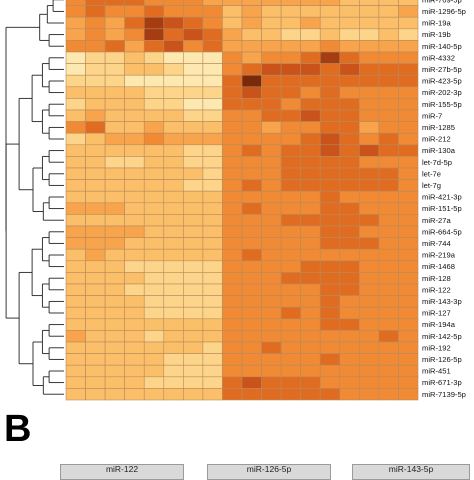  What do you see at coordinates (442, 104) in the screenshot?
I see `row-label: miR-155-5p` at bounding box center [442, 104].